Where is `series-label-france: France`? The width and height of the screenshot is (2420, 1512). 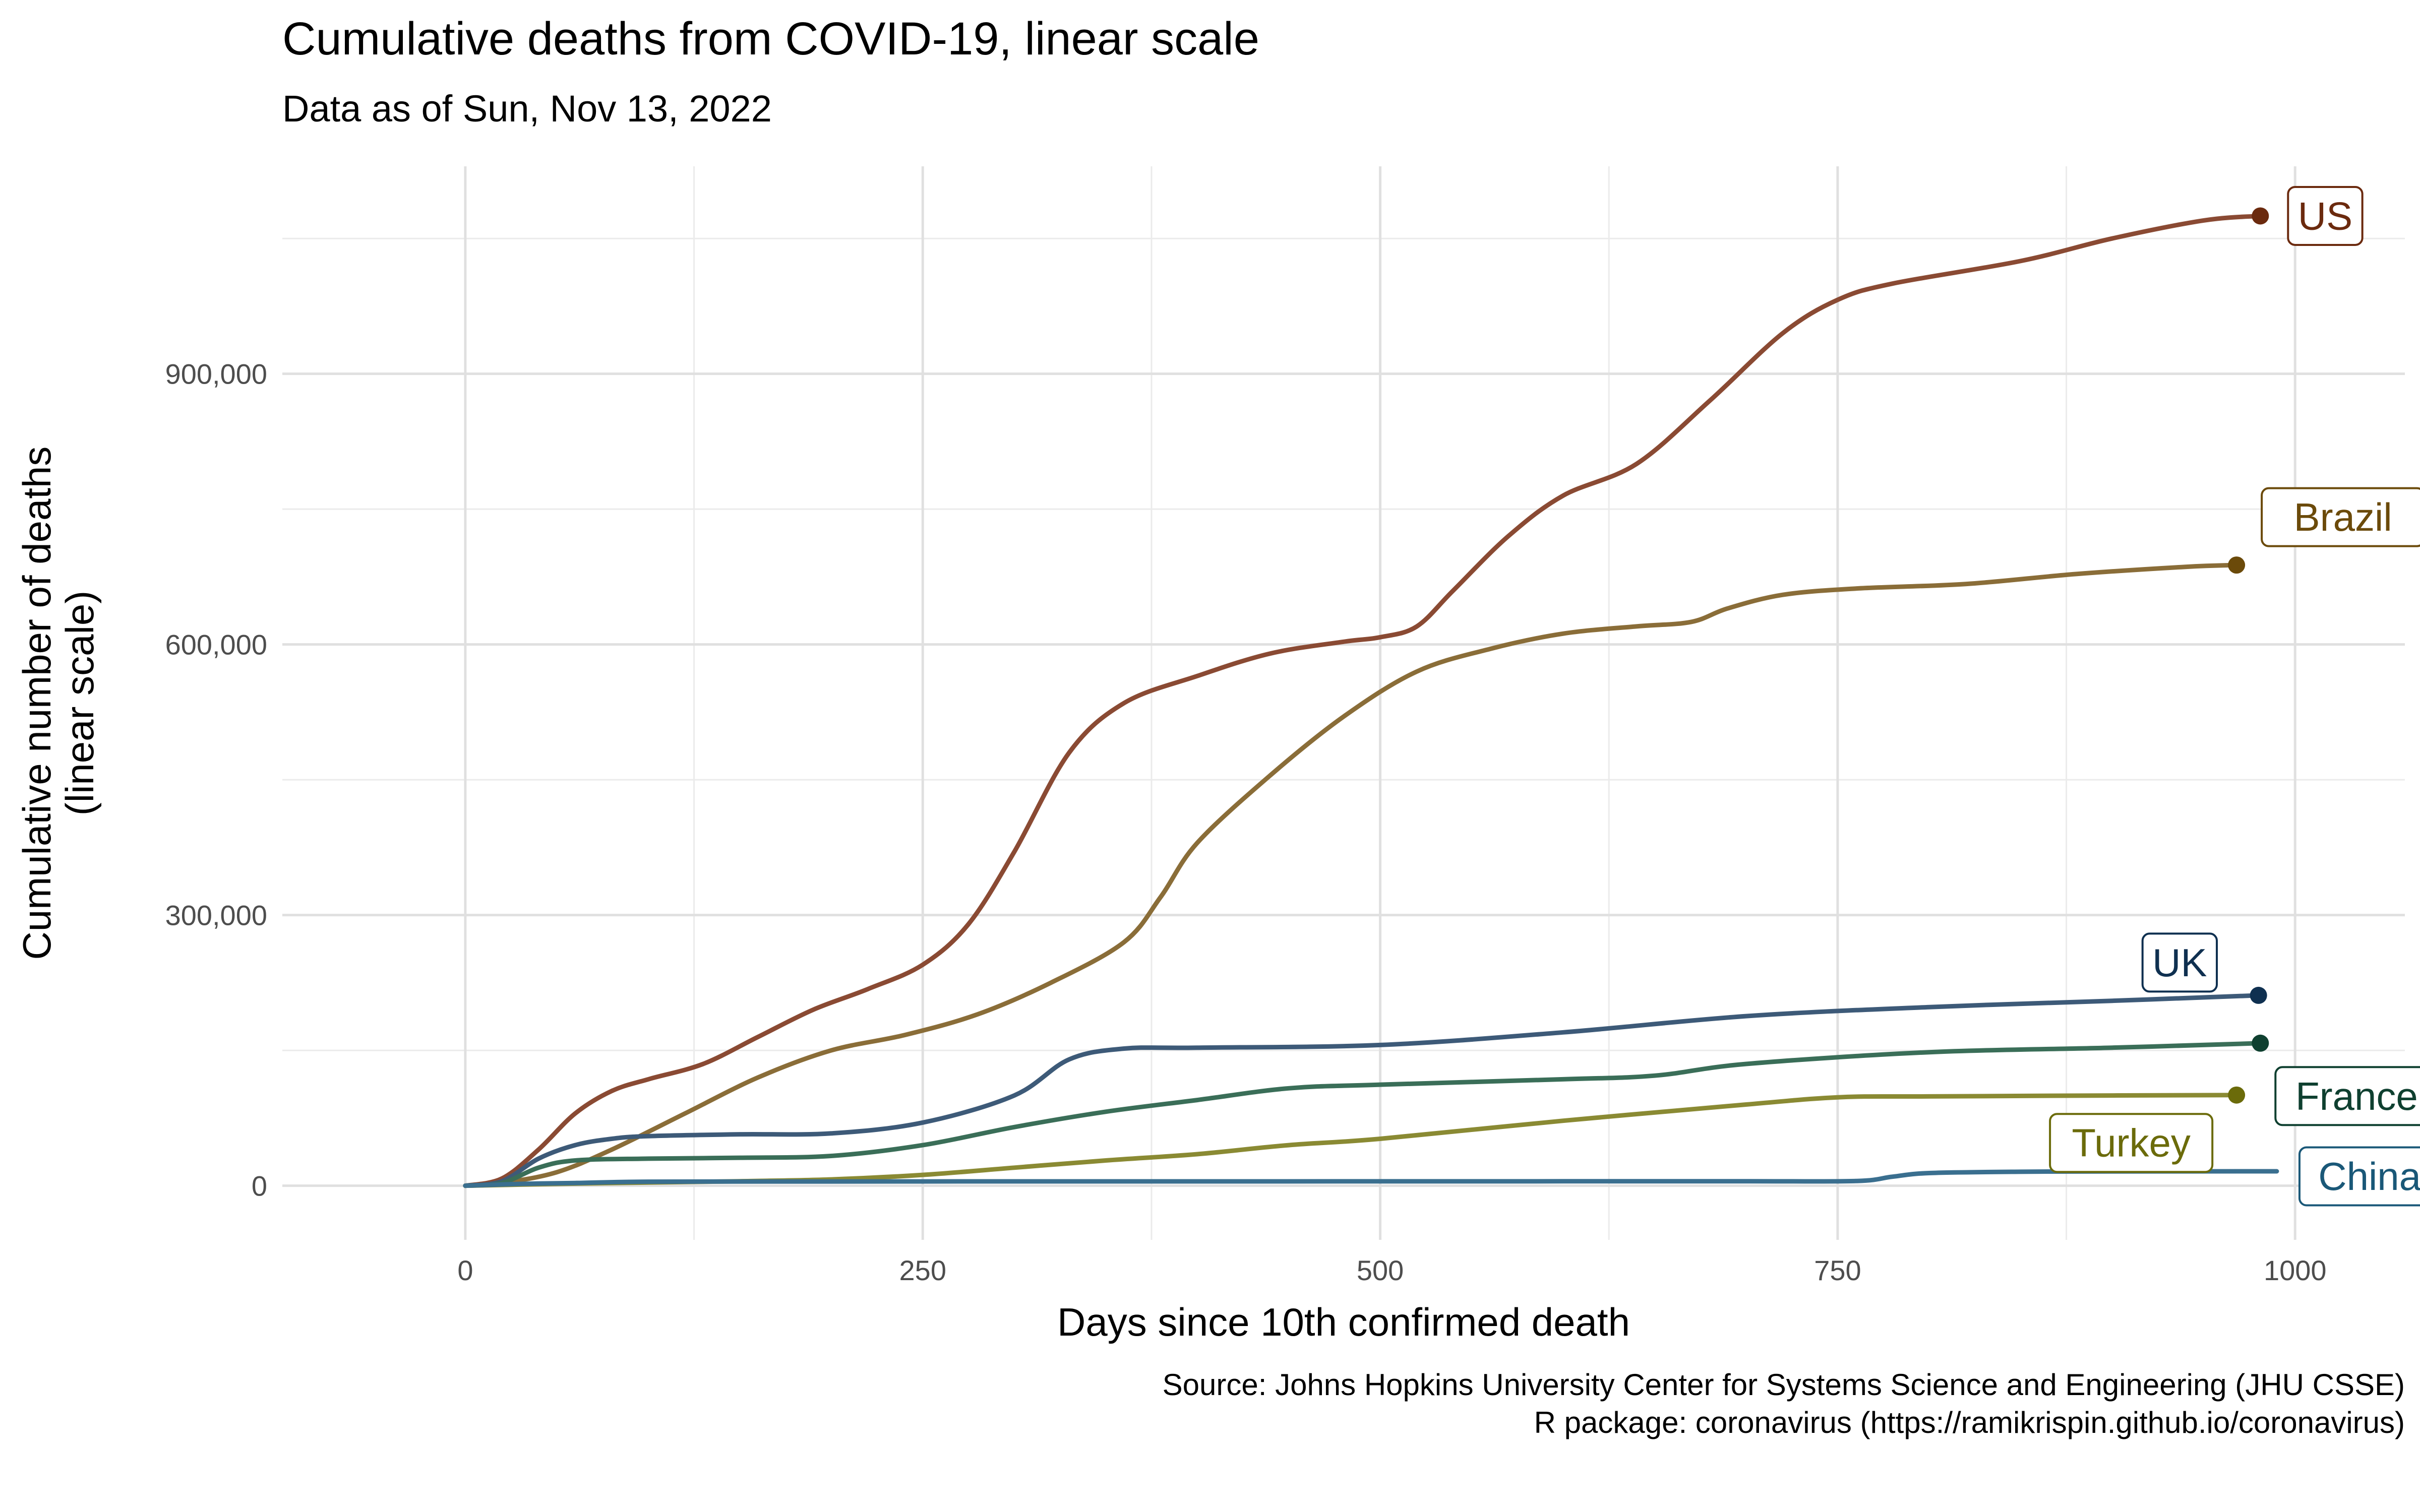
series-label-france: France is located at coordinates (2356, 1096).